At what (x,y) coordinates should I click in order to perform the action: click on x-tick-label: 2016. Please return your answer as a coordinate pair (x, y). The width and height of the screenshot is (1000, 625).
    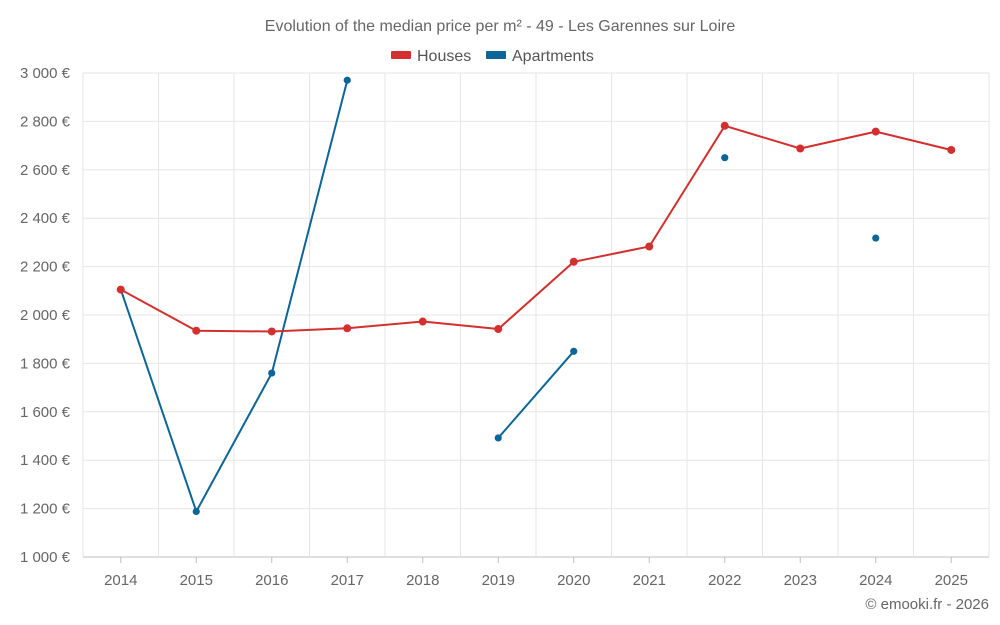
    Looking at the image, I should click on (271, 580).